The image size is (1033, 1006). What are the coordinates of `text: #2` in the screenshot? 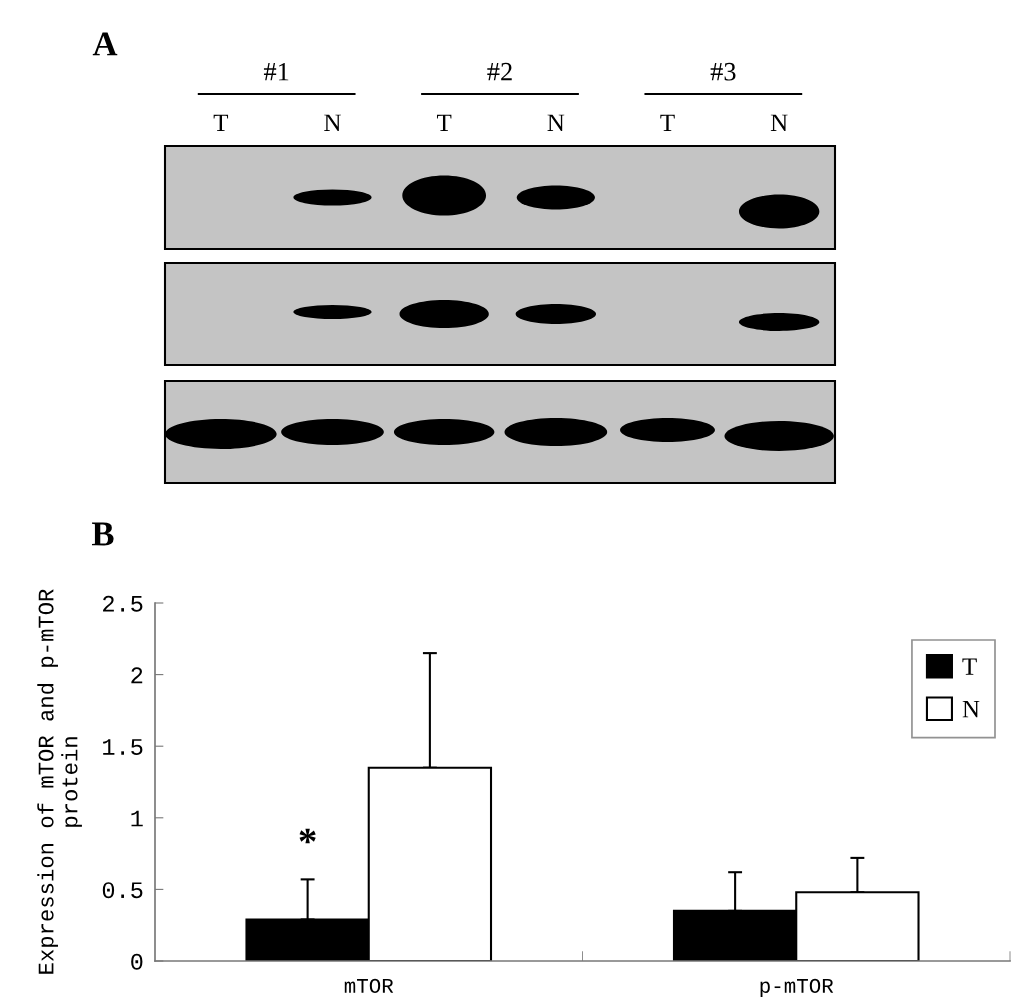 It's located at (499, 71).